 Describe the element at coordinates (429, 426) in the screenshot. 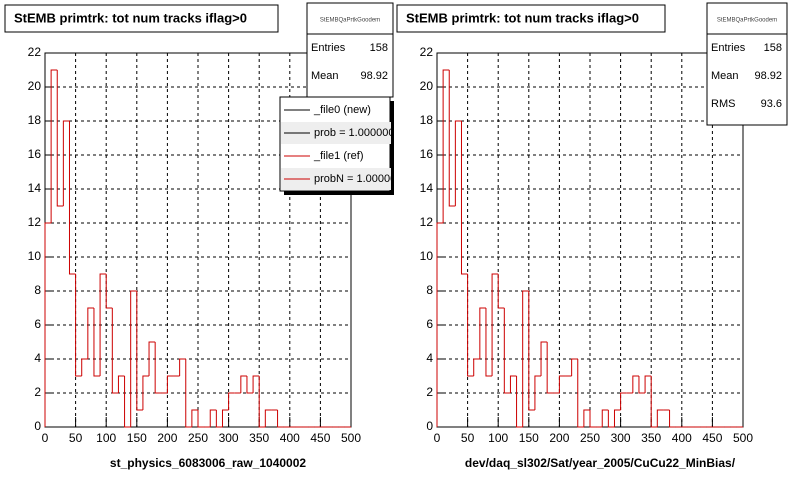

I see `y-tick-label: 0` at that location.